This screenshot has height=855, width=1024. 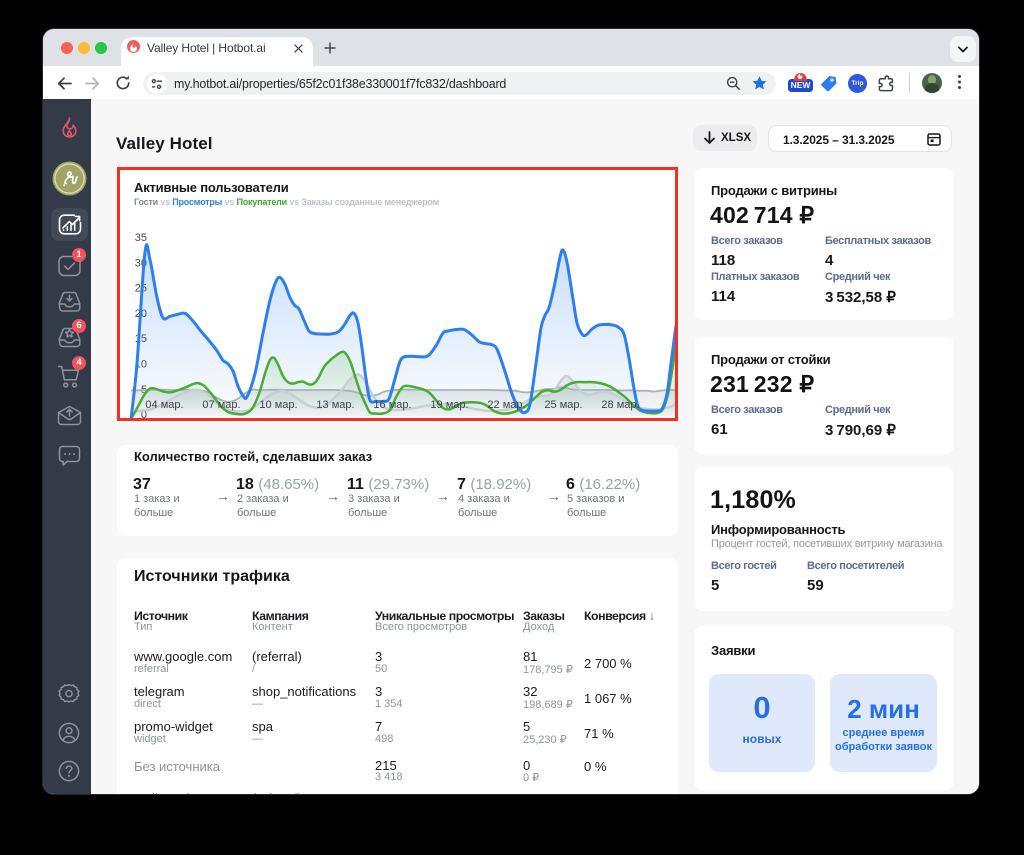 I want to click on svg-text: 16 мар., so click(x=392, y=405).